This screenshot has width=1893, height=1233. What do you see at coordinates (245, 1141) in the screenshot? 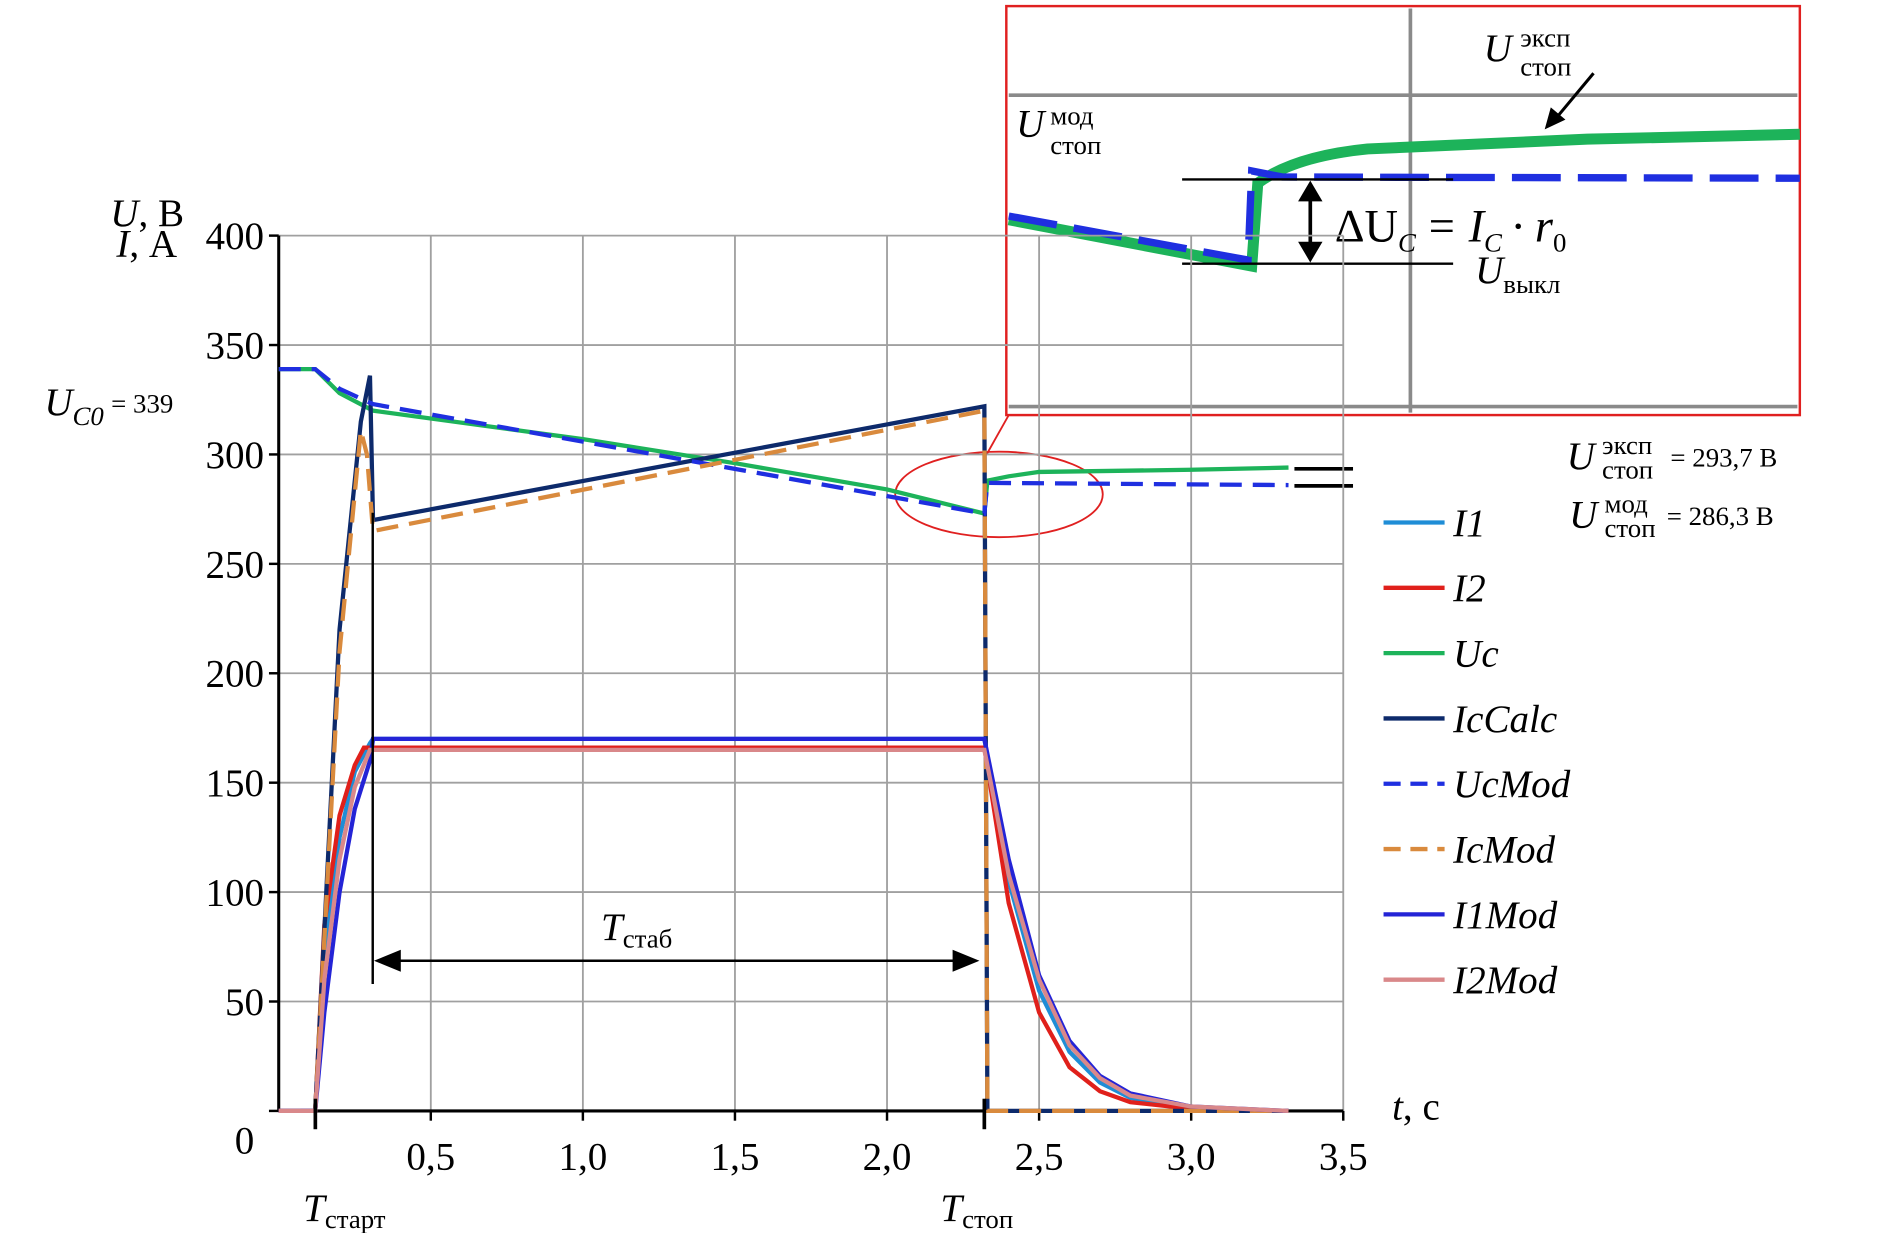
I see `y-tick-label: 0` at bounding box center [245, 1141].